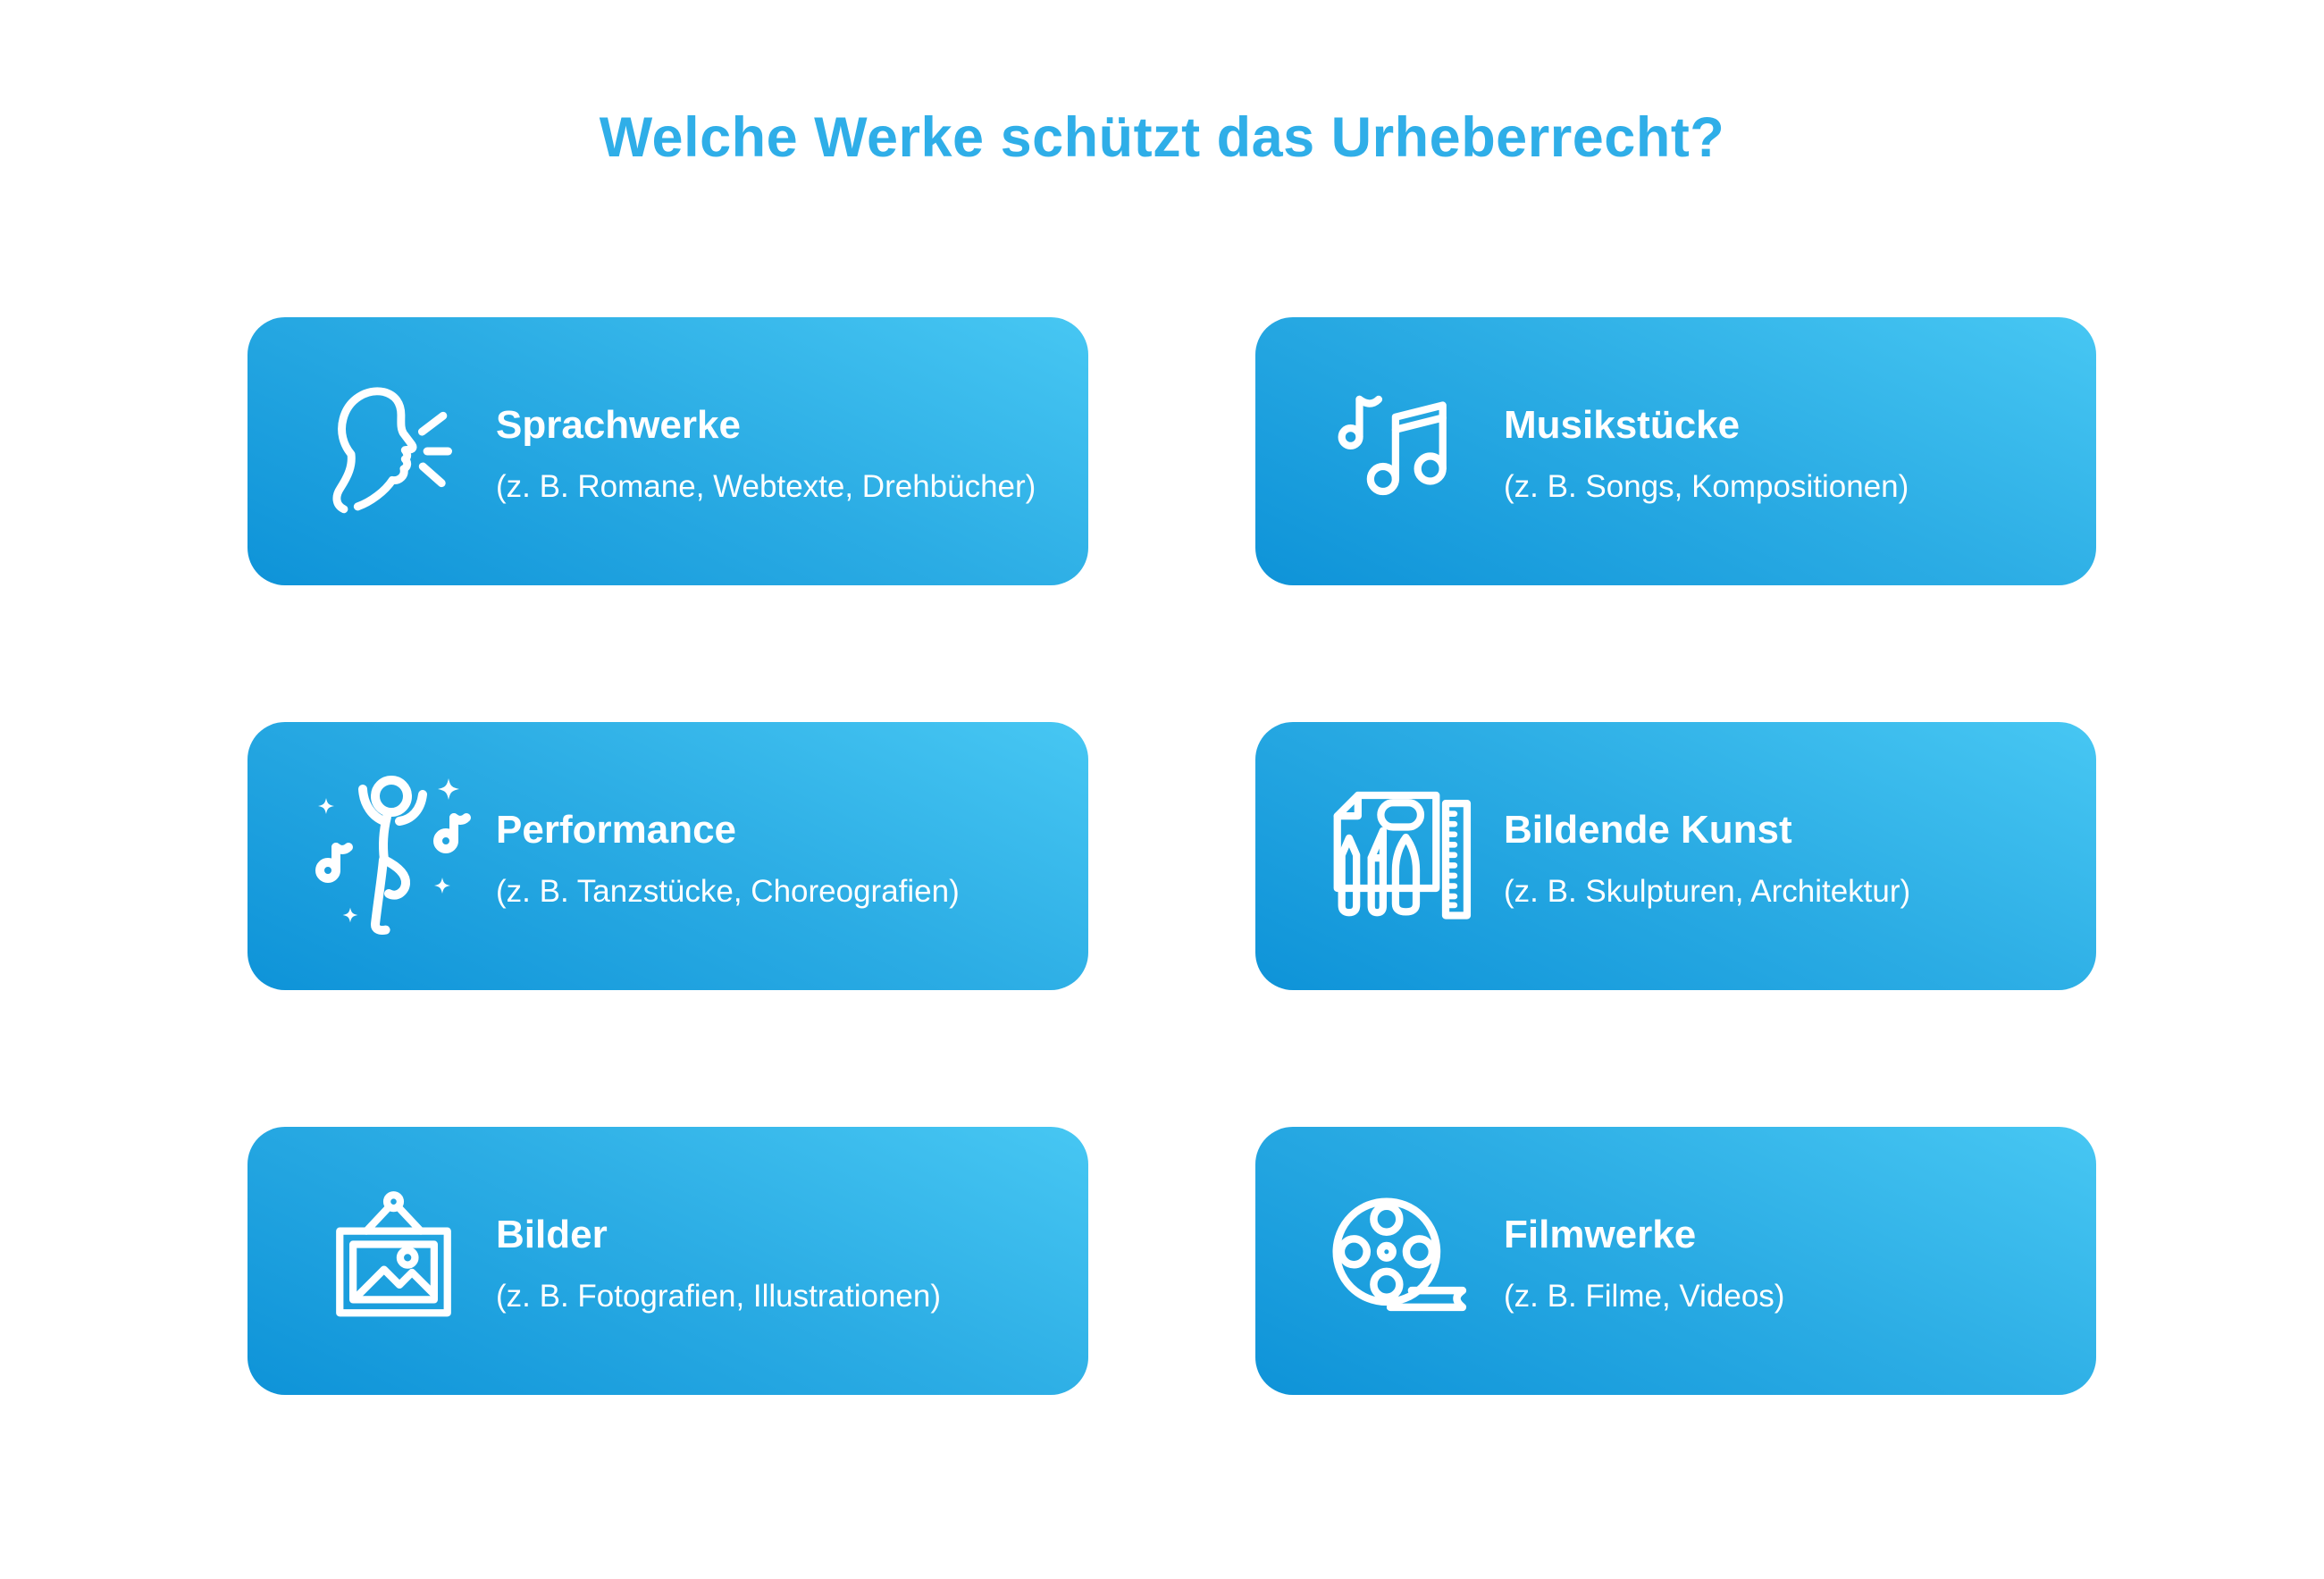 The width and height of the screenshot is (2324, 1579). I want to click on card-musikstuecke: Musikstücke (z. B. Songs, Kompositionen), so click(1675, 451).